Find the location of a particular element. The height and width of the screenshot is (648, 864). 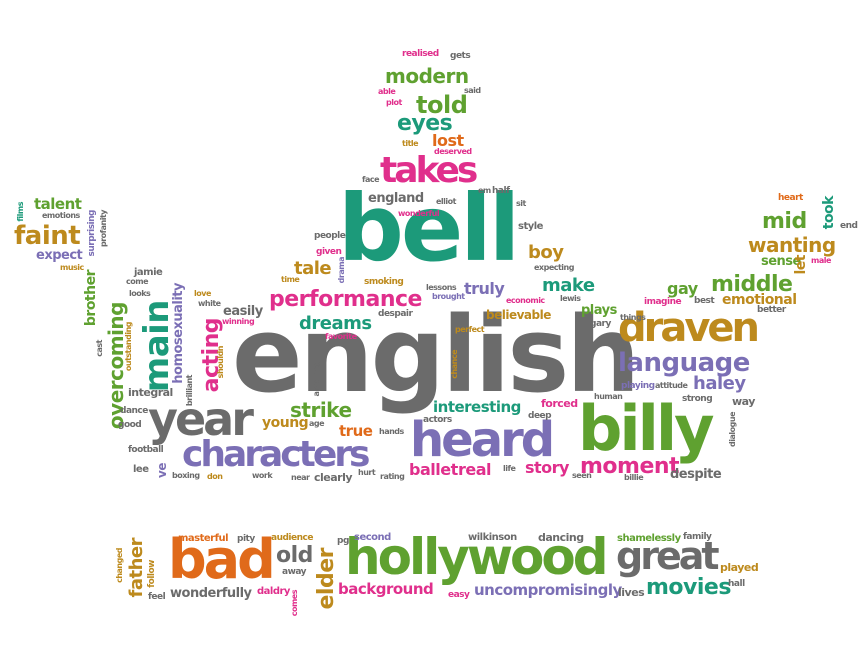

word-deep: deep is located at coordinates (540, 416).